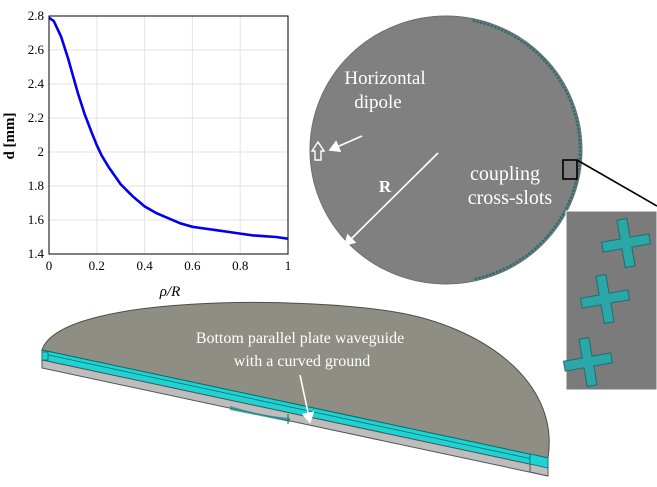  I want to click on x-tick-label: 0.6, so click(192, 265).